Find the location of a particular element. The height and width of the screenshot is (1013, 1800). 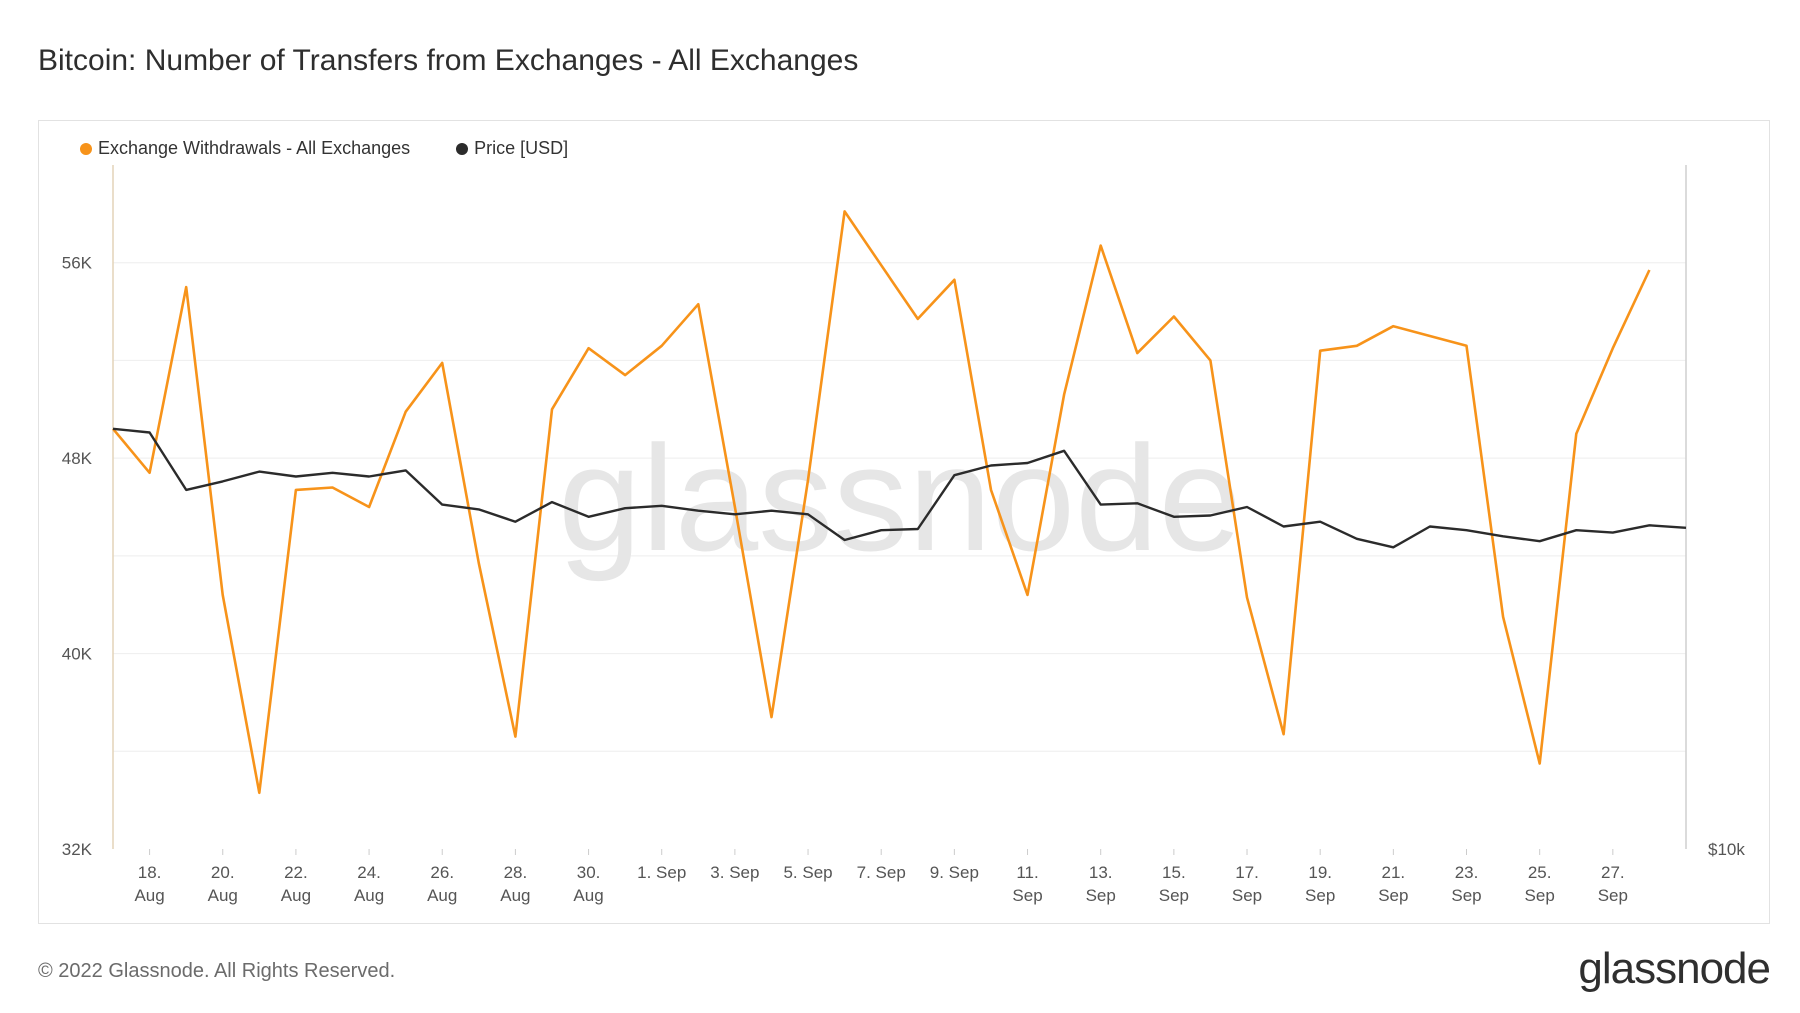

x-tick-label: 20. is located at coordinates (223, 872).